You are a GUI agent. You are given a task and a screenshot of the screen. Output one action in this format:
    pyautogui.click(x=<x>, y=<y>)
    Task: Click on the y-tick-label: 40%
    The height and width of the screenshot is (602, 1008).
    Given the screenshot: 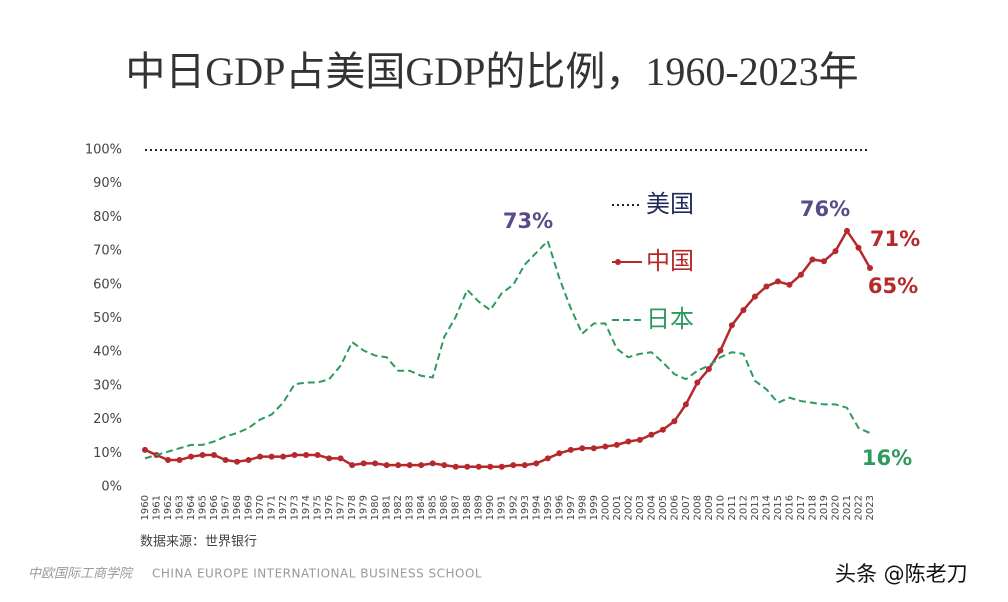 What is the action you would take?
    pyautogui.click(x=107, y=352)
    